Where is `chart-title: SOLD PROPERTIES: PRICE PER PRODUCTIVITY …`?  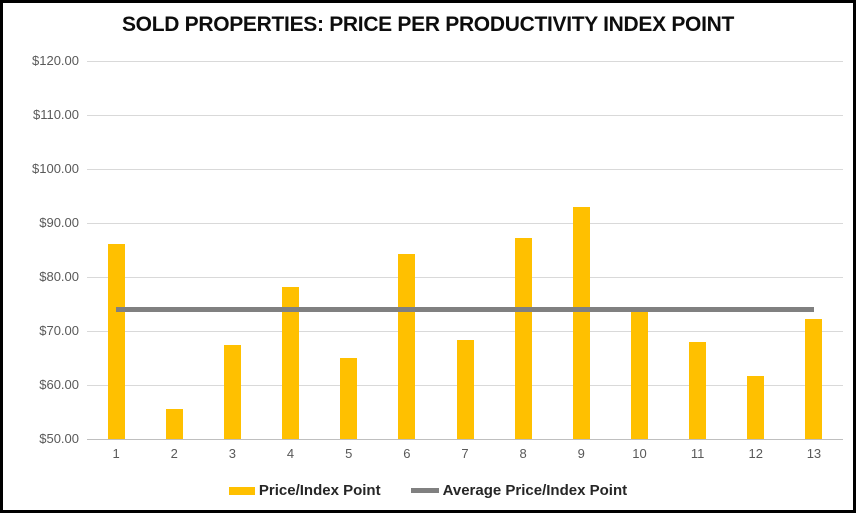
chart-title: SOLD PROPERTIES: PRICE PER PRODUCTIVITY … is located at coordinates (428, 24).